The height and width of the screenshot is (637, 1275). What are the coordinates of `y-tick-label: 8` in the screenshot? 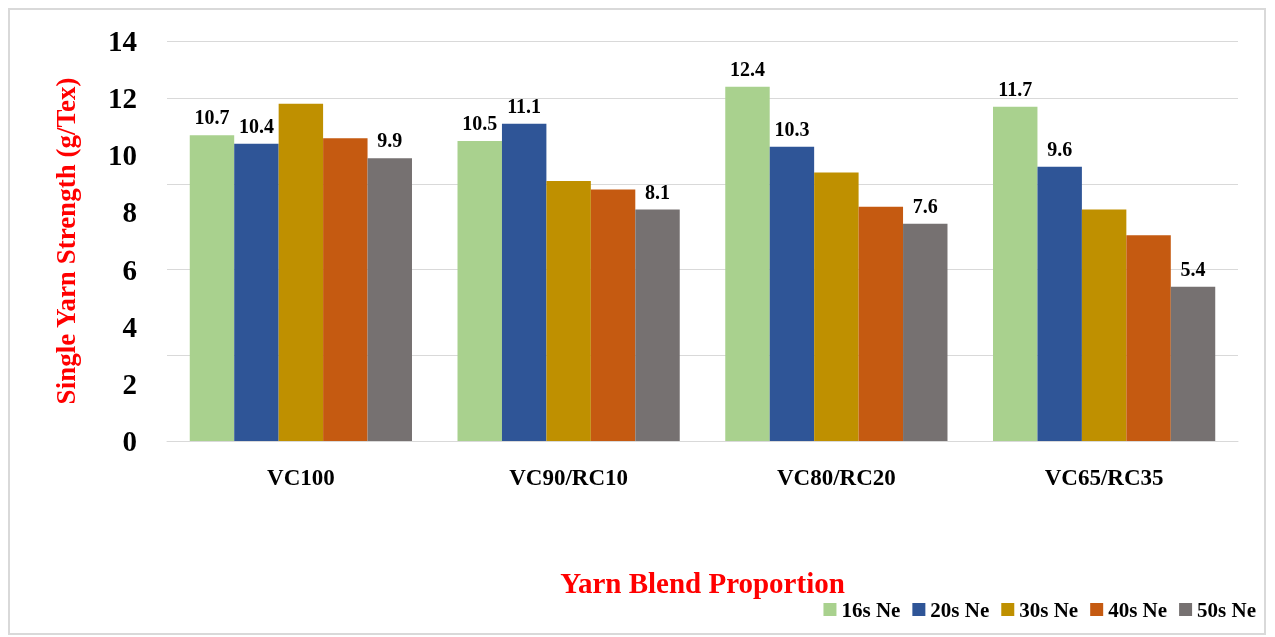 It's located at (129, 212).